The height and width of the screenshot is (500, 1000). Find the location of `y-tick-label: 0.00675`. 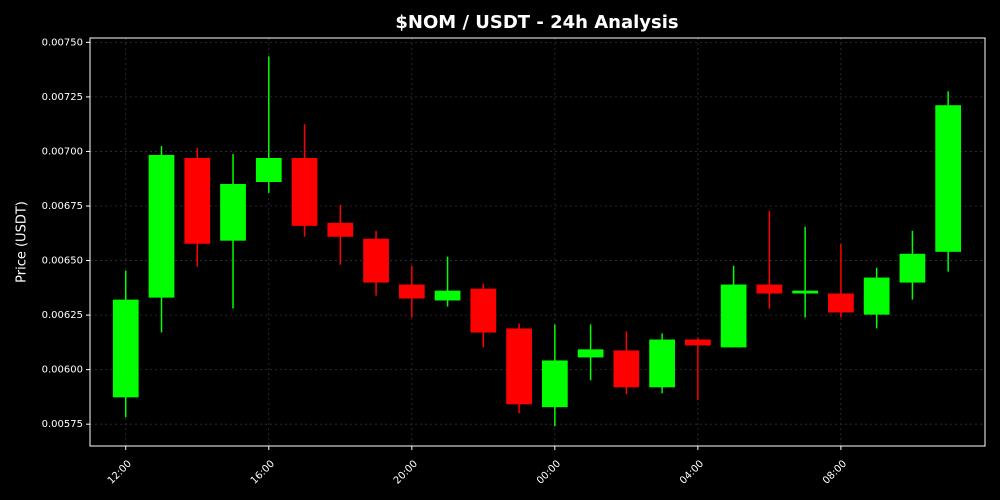

y-tick-label: 0.00675 is located at coordinates (62, 206).